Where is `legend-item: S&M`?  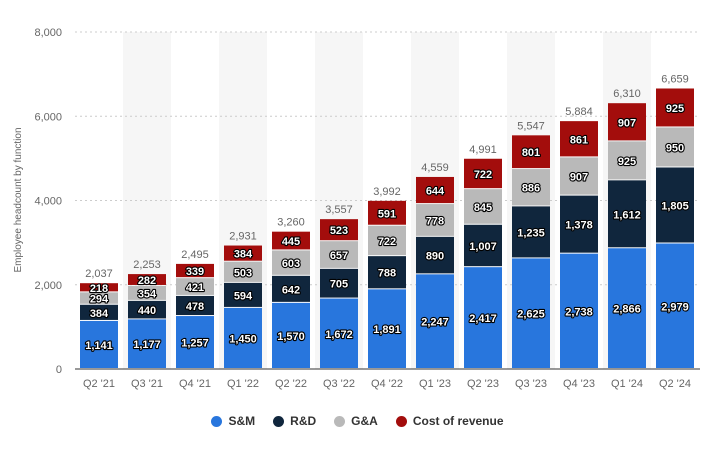 legend-item: S&M is located at coordinates (233, 421).